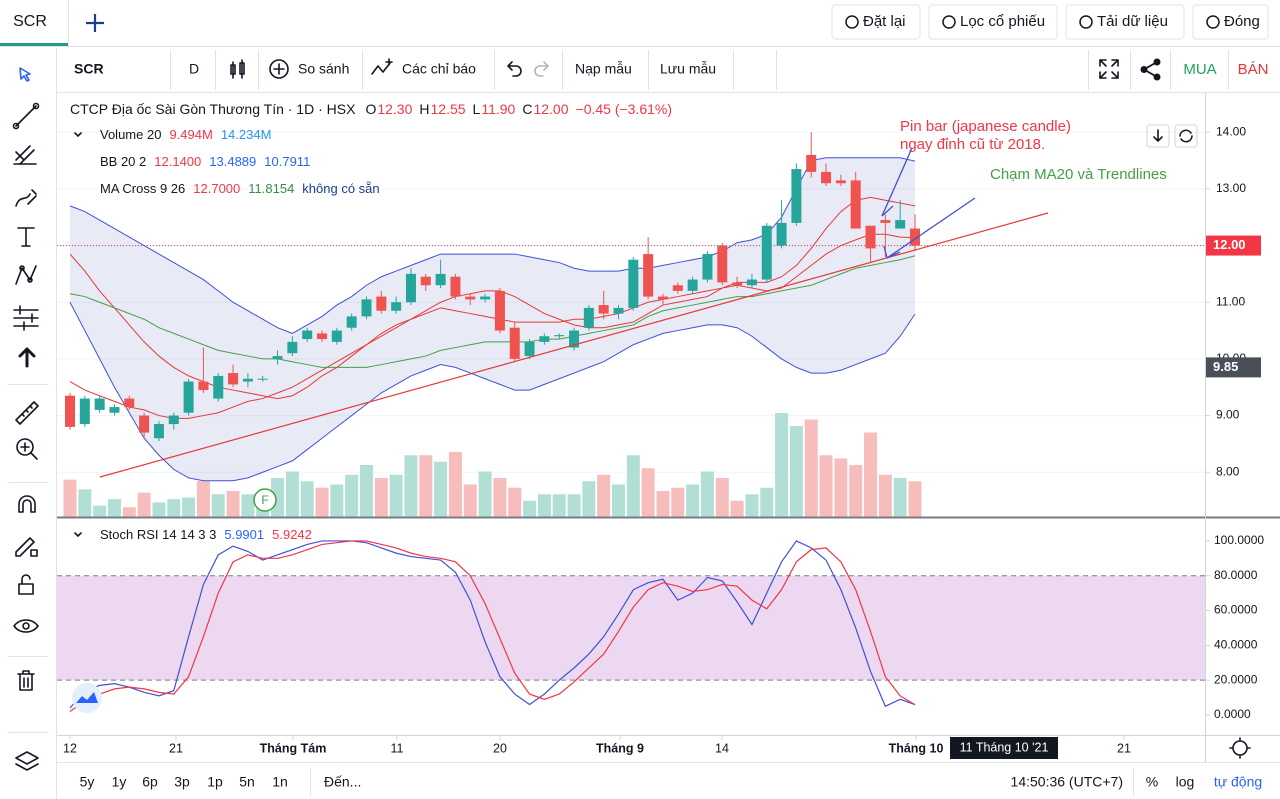  I want to click on range-button: 5y, so click(87, 782).